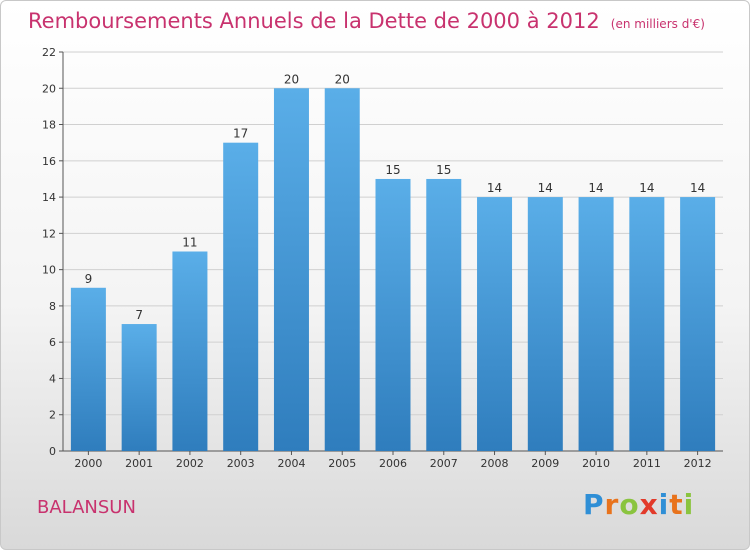  Describe the element at coordinates (49, 233) in the screenshot. I see `y-tick-label: 12` at that location.